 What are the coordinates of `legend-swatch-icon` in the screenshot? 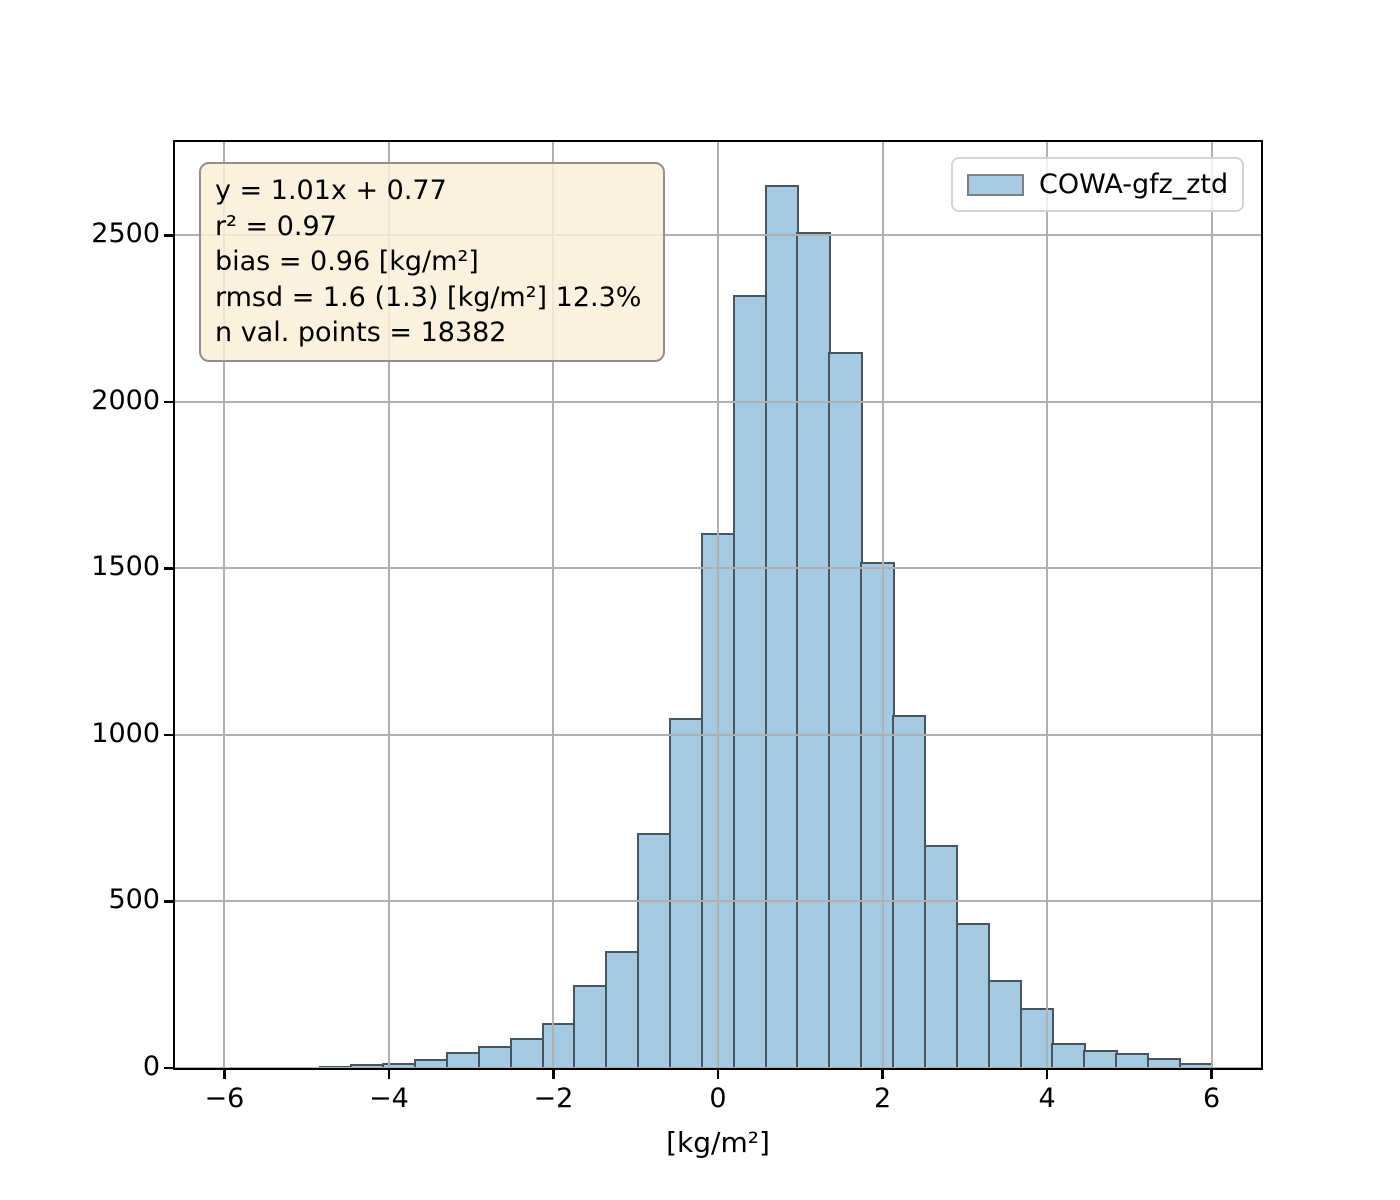 It's located at (995, 184).